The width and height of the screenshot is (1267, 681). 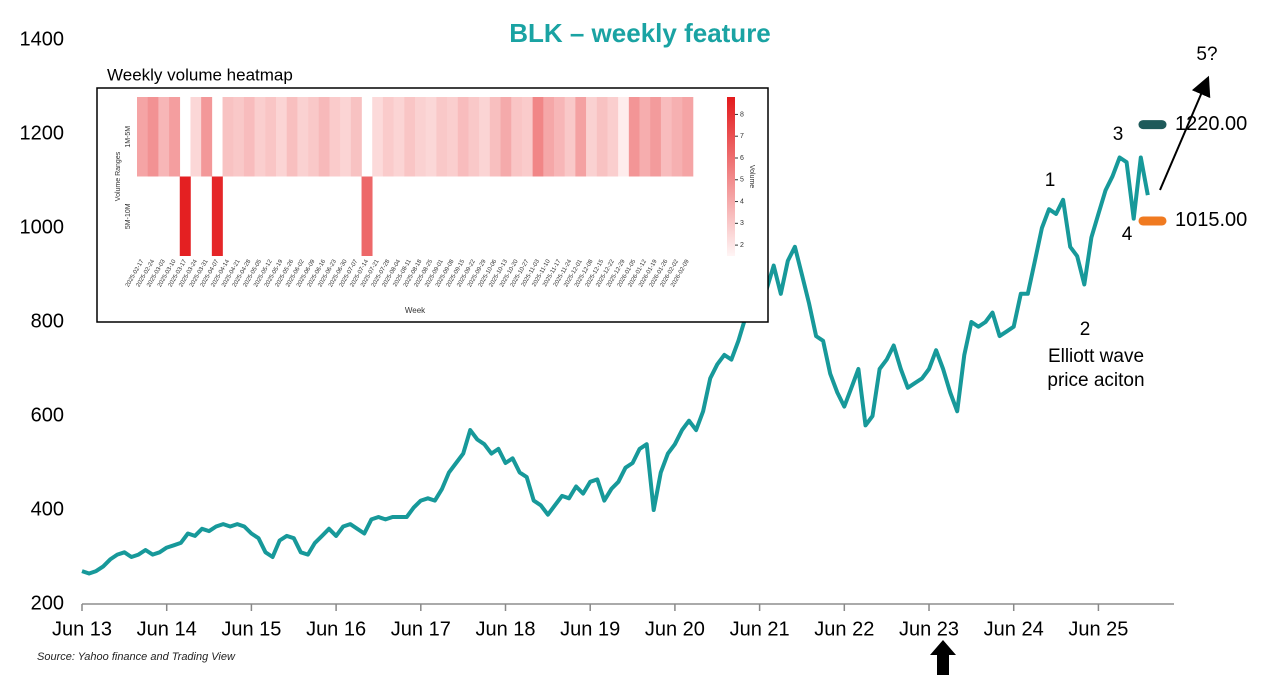 What do you see at coordinates (200, 74) in the screenshot?
I see `inset-title: Weekly volume heatmap` at bounding box center [200, 74].